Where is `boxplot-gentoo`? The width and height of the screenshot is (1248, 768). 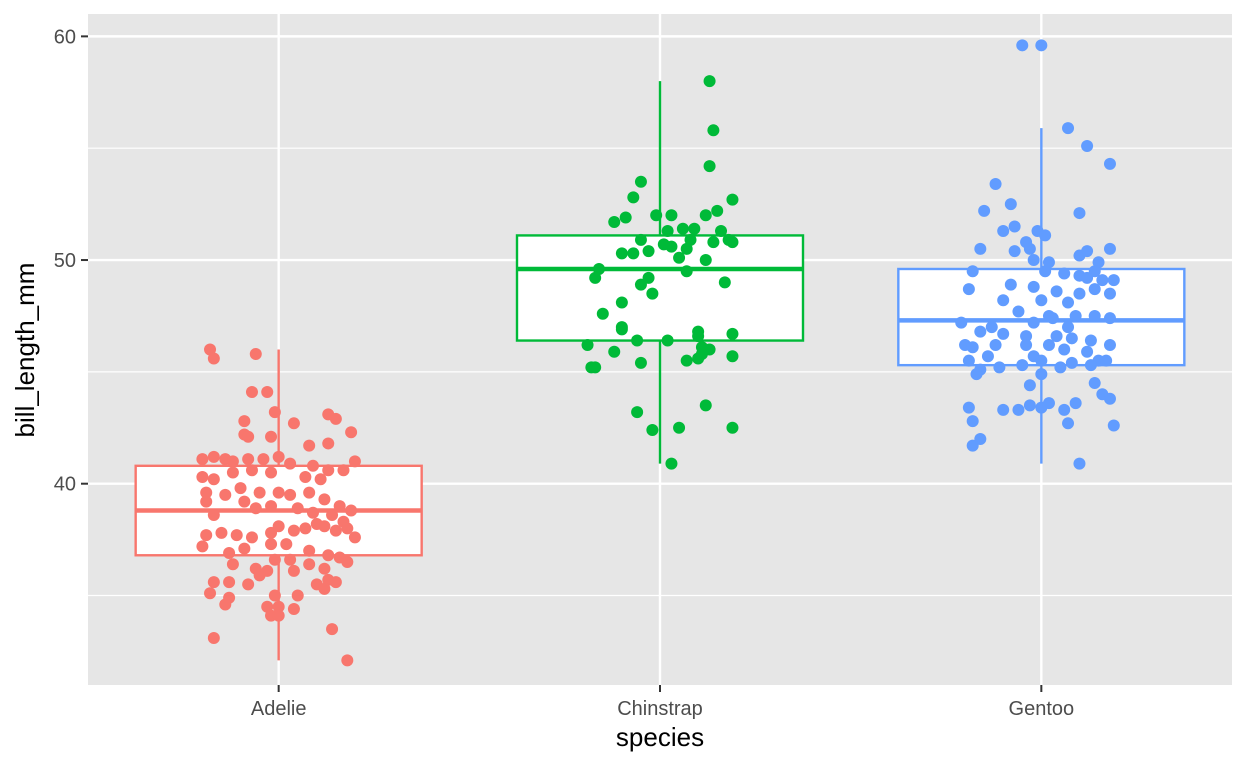 boxplot-gentoo is located at coordinates (1041, 296).